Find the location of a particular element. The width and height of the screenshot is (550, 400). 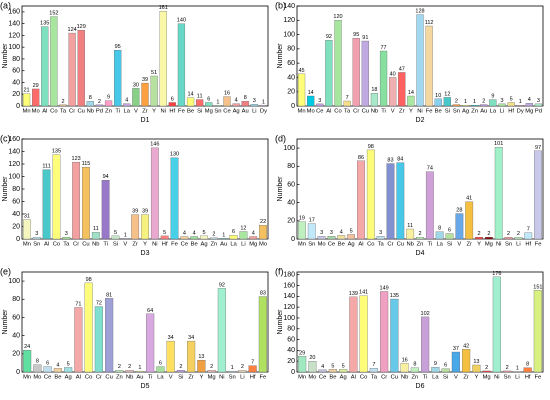

x-tick-label: Mn is located at coordinates (302, 378).